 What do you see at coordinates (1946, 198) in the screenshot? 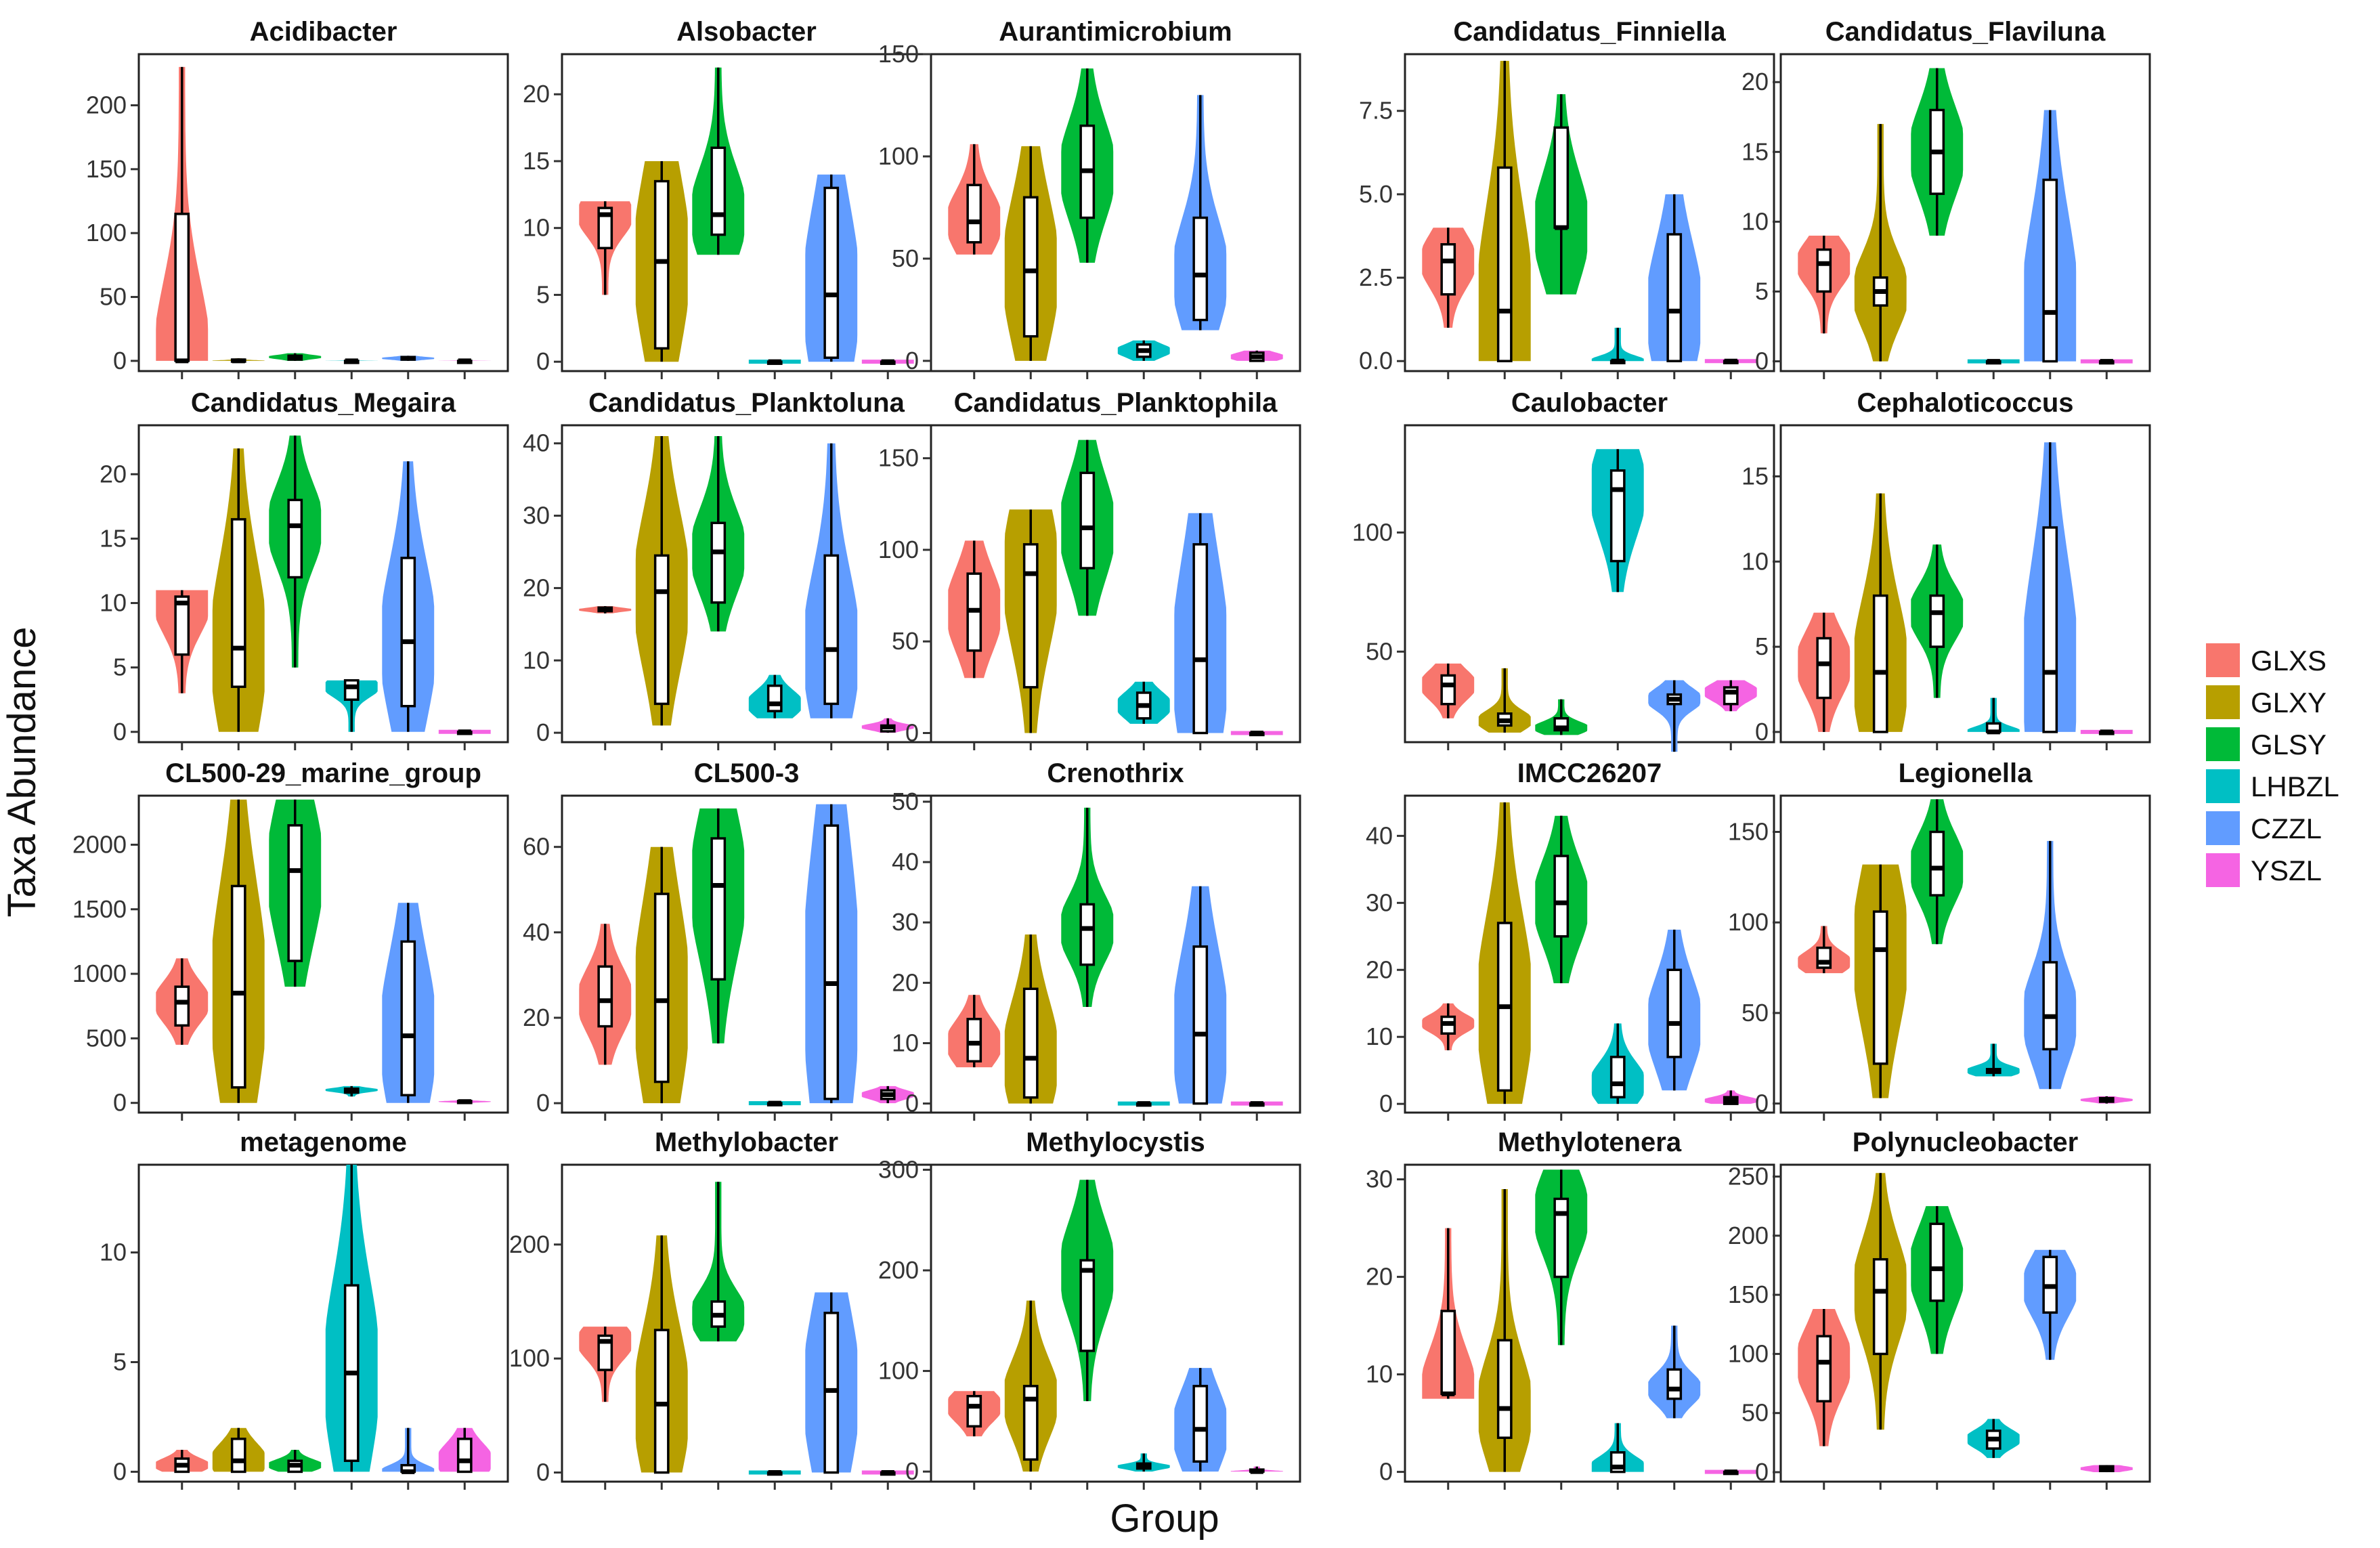
I see `panel-Candidatus_Flaviluna: Candidatus_Flaviluna 0 5 10 15 20` at bounding box center [1946, 198].